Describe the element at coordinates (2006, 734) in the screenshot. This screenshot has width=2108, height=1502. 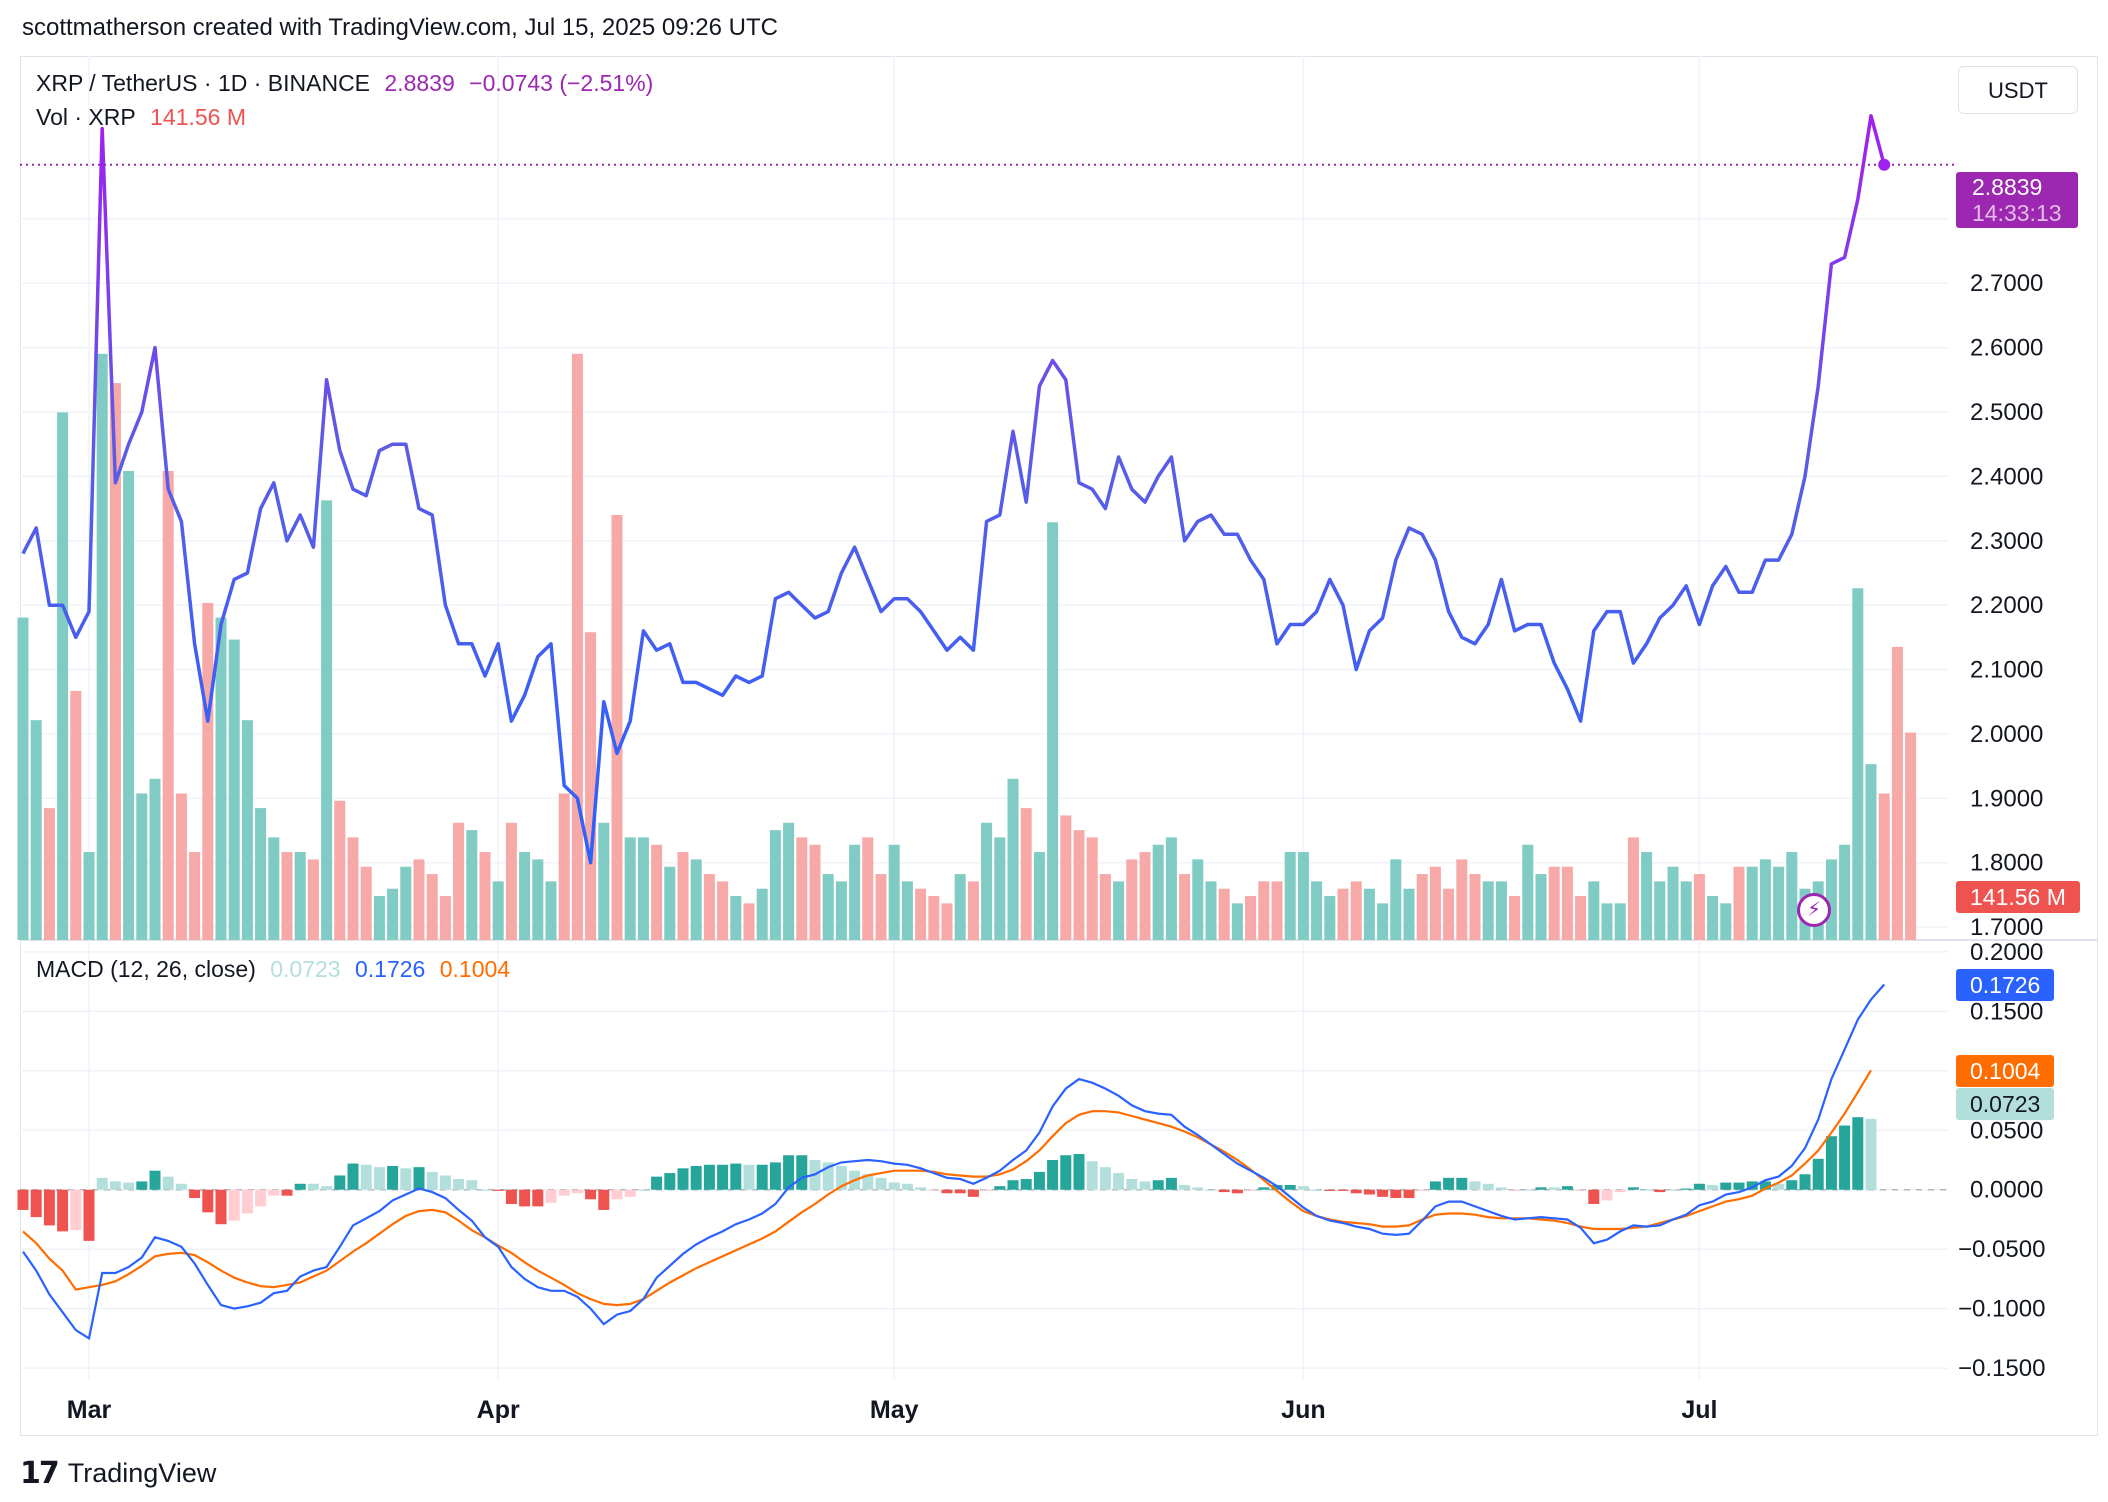
I see `price-tick-label: 2.0000` at that location.